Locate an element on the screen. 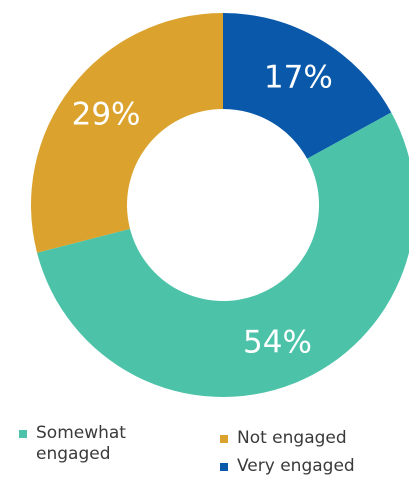  donut-slice-very-engaged is located at coordinates (307, 86).